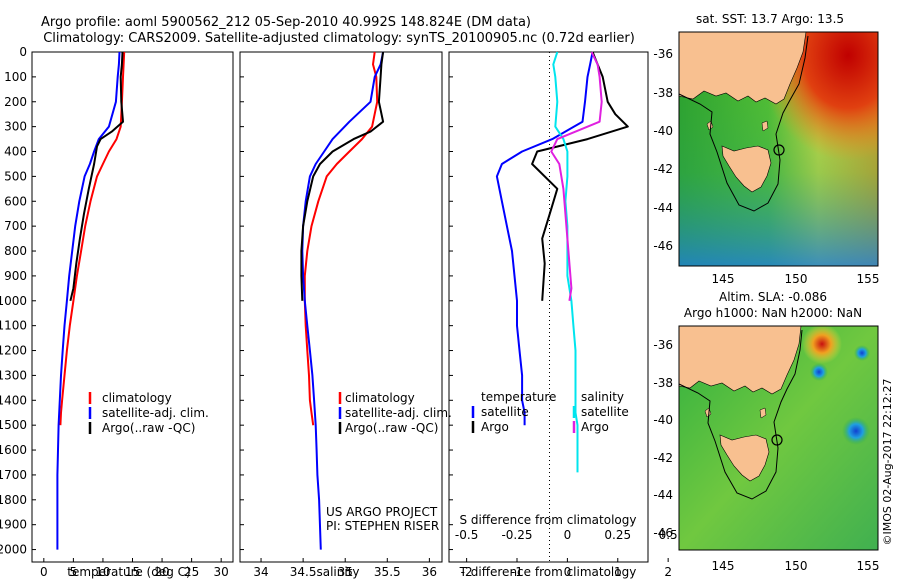 The height and width of the screenshot is (580, 900). What do you see at coordinates (868, 279) in the screenshot?
I see `sst-map-xtick: 155` at bounding box center [868, 279].